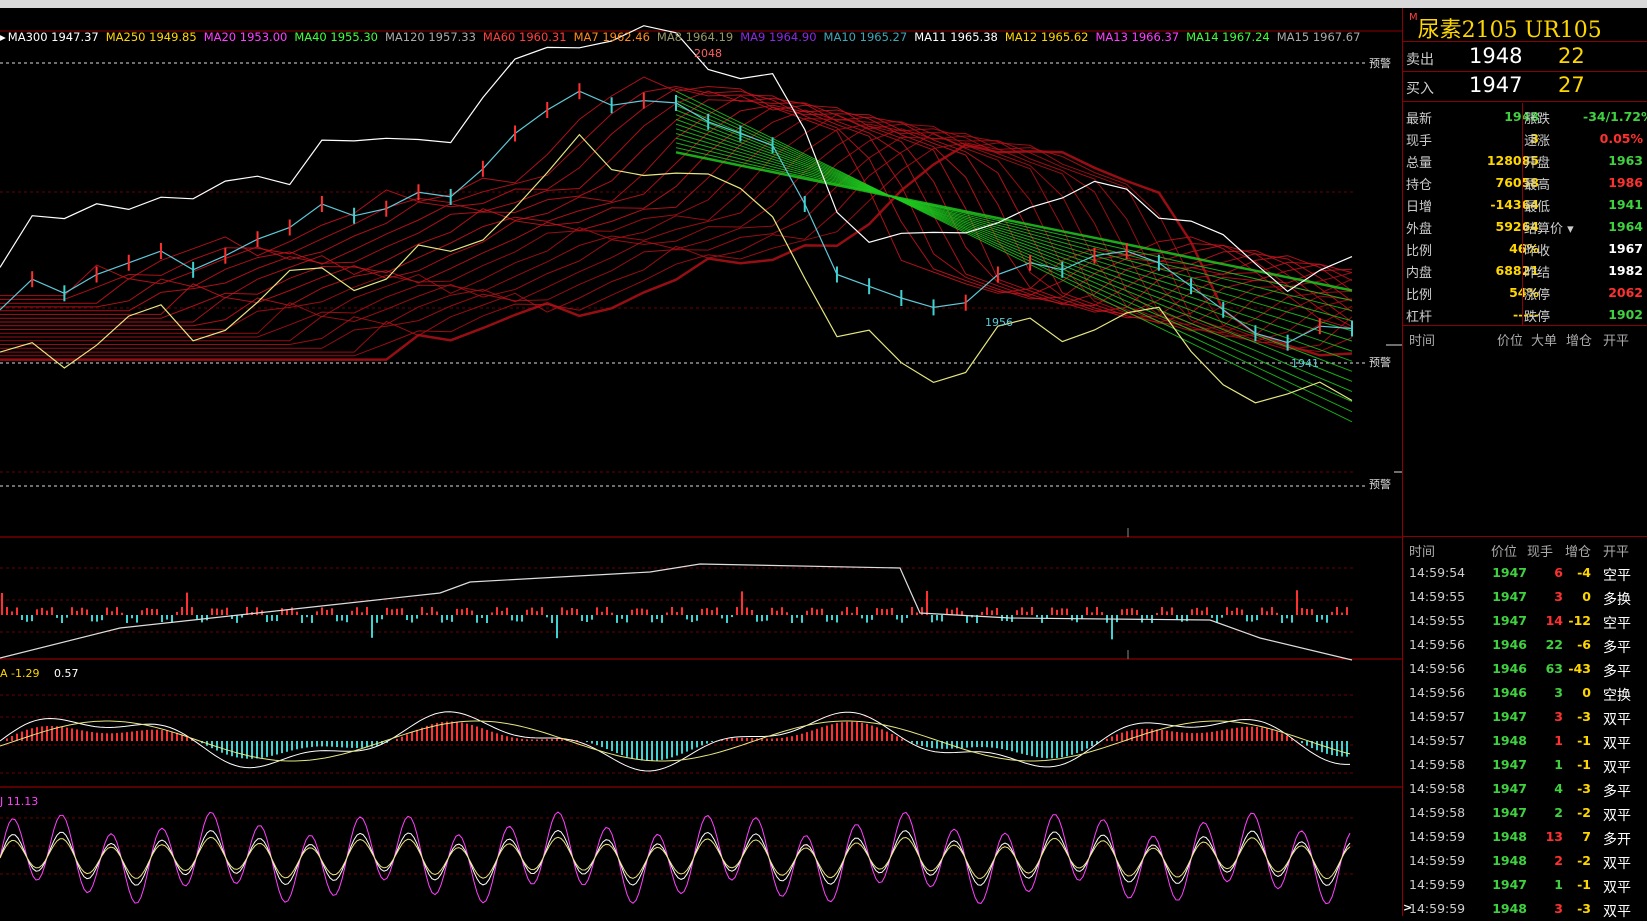  What do you see at coordinates (1558, 572) in the screenshot?
I see `tick-cell: 6` at bounding box center [1558, 572].